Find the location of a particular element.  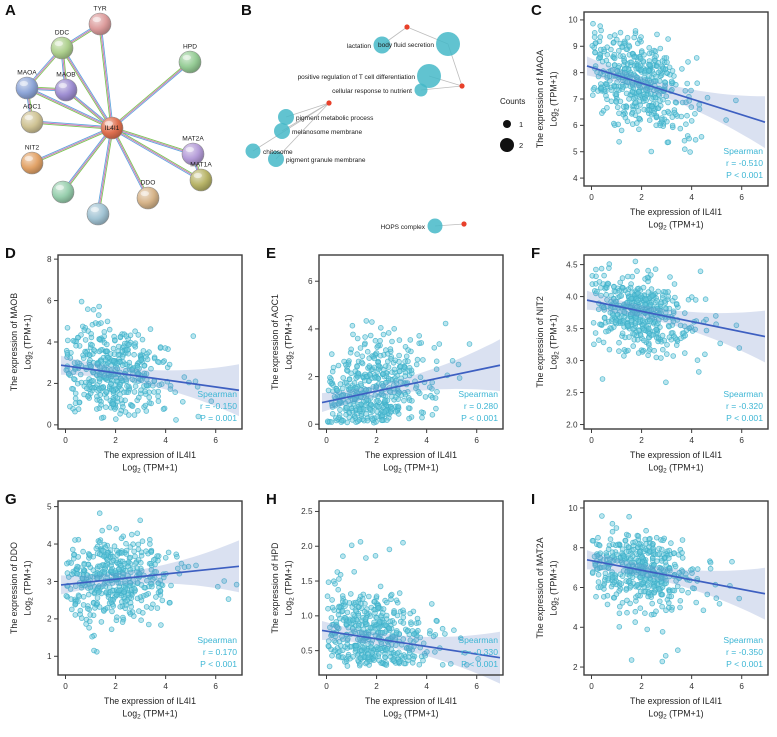

svg-text: HPD is located at coordinates (190, 47).